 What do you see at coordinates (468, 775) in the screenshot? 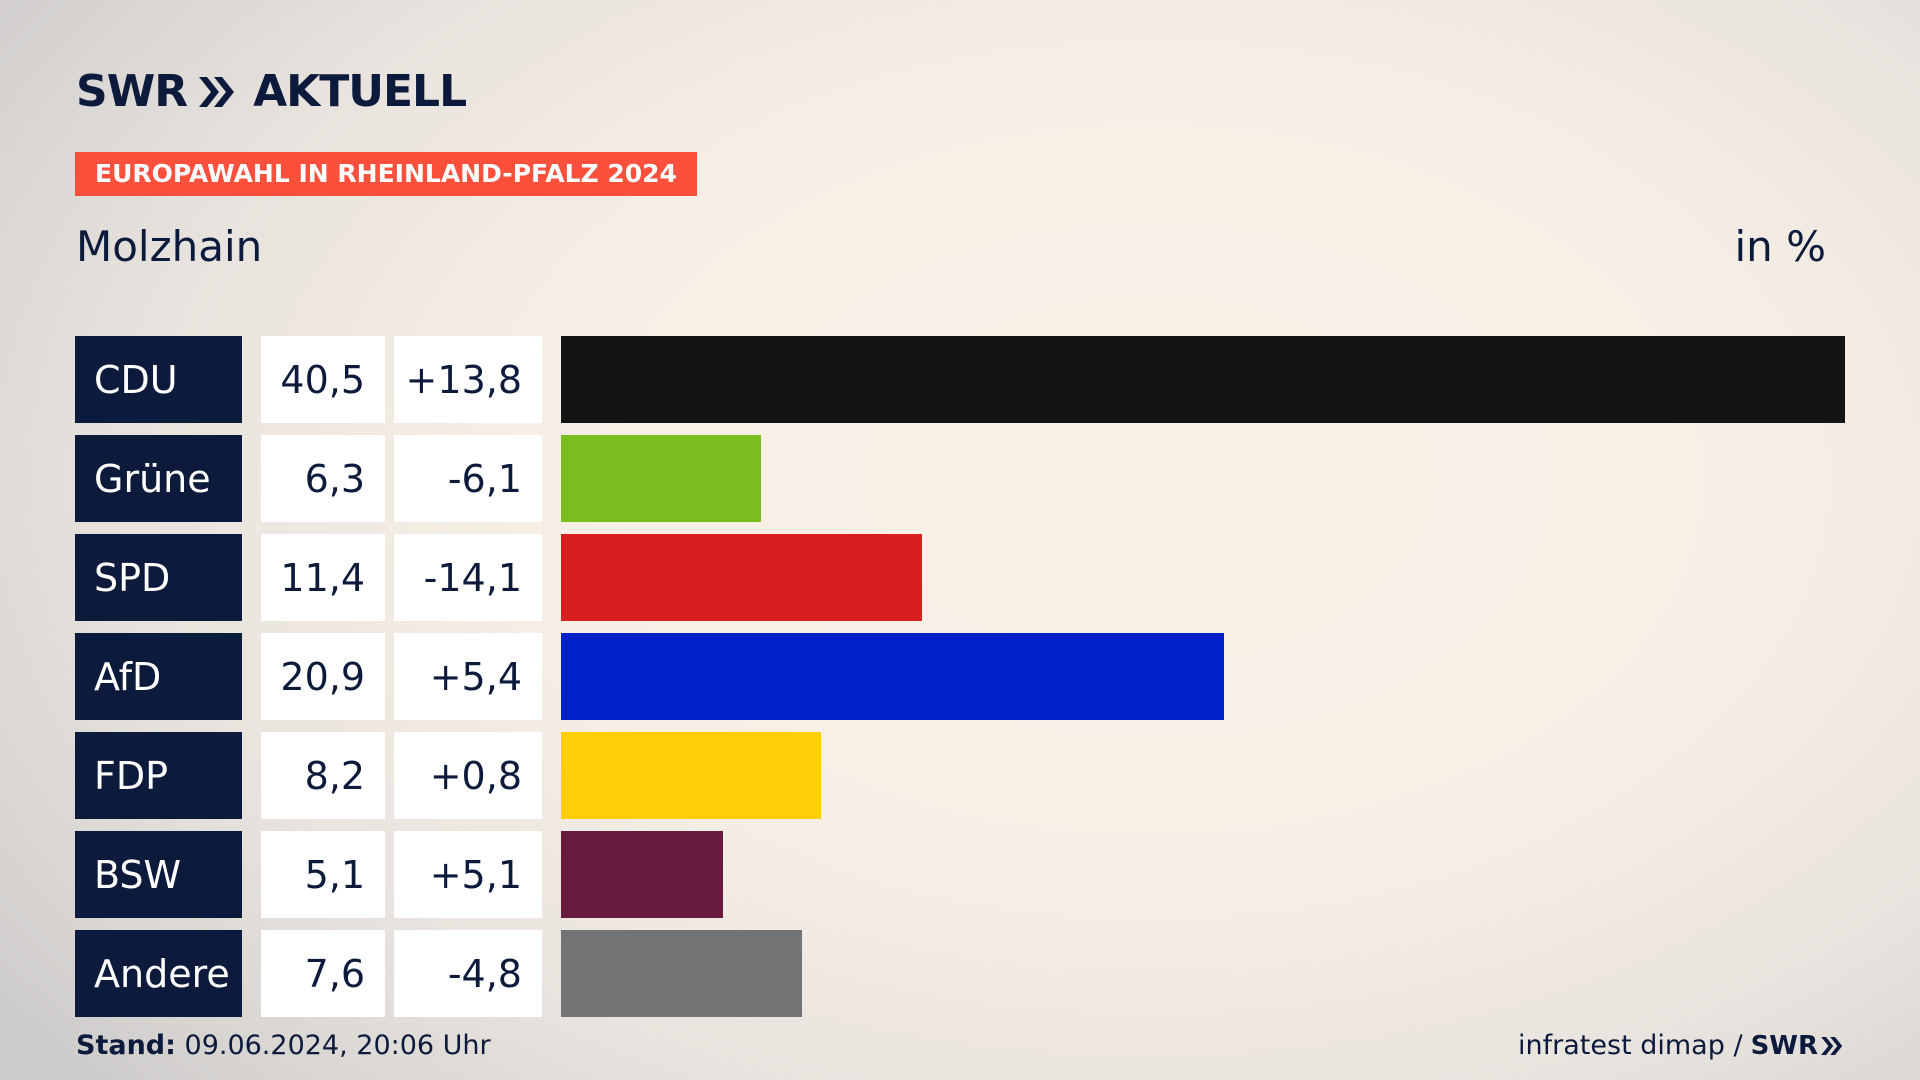
I see `change-value: +0,8` at bounding box center [468, 775].